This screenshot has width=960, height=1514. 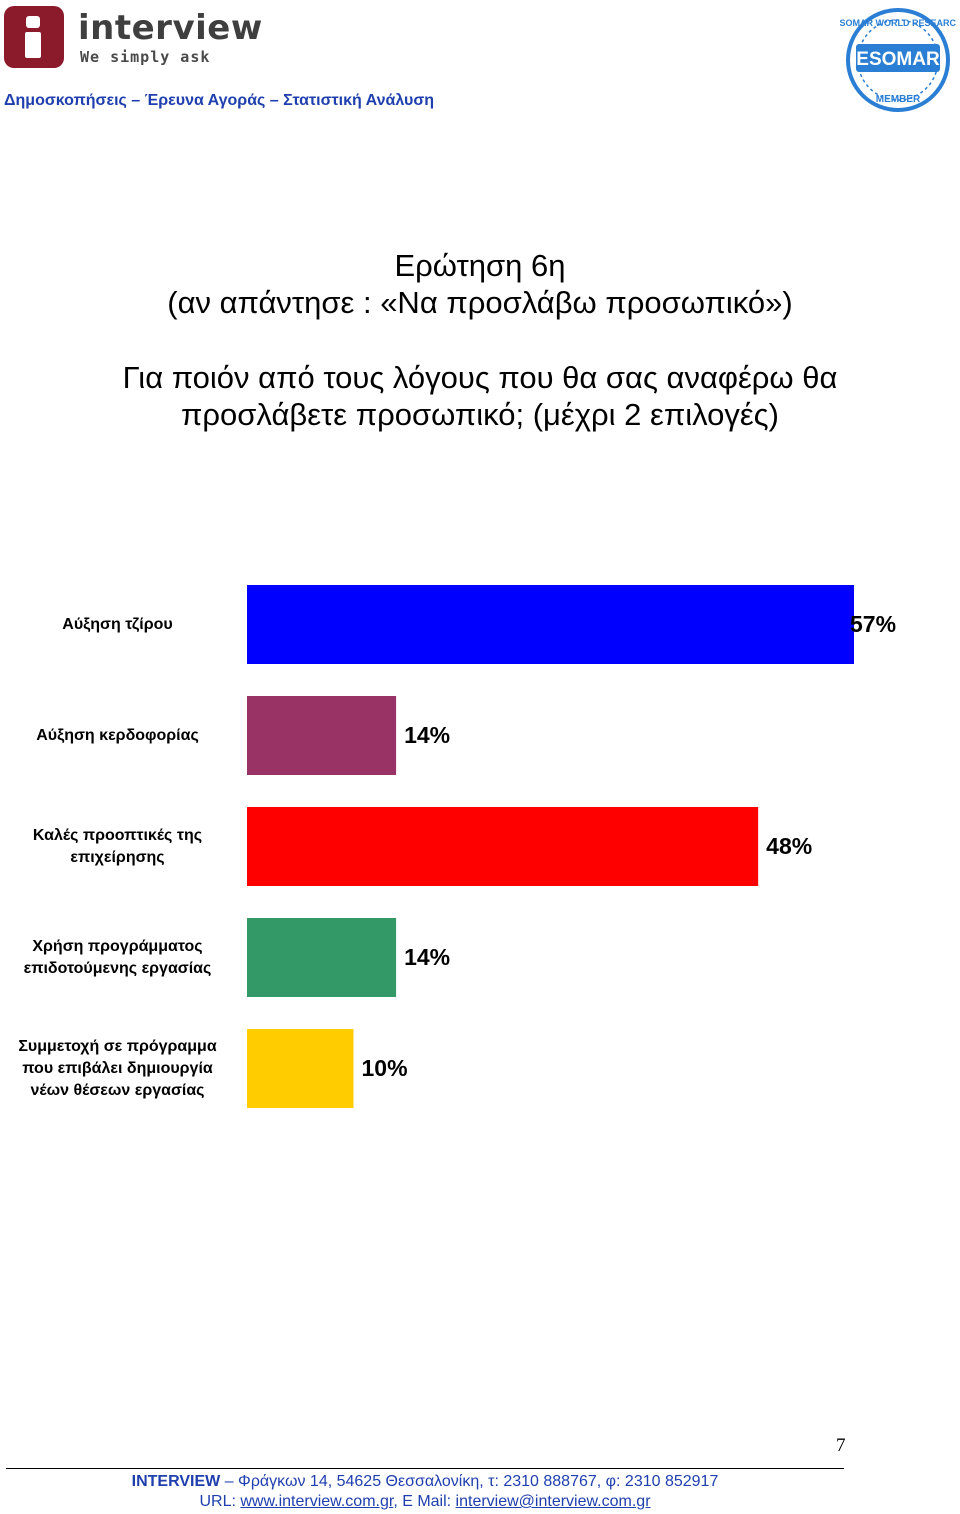 I want to click on footer-email-label: , E Mail:, so click(x=424, y=1501).